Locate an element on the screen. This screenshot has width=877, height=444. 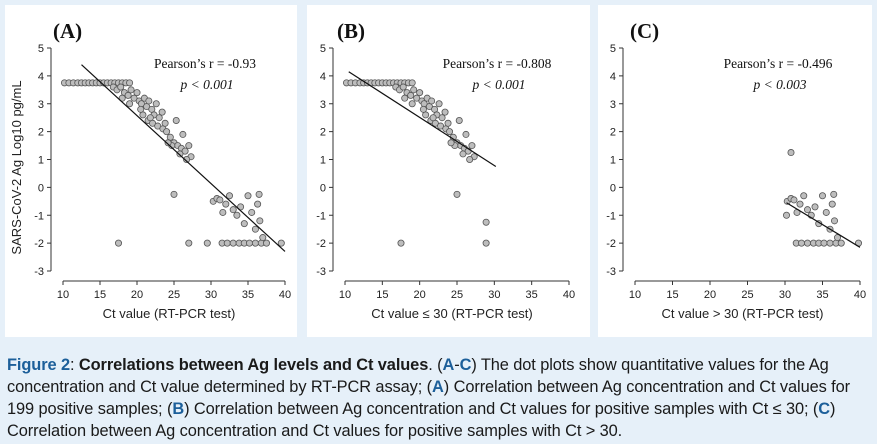
pearson-r-label: Pearson’s r = -0.93 is located at coordinates (205, 63).